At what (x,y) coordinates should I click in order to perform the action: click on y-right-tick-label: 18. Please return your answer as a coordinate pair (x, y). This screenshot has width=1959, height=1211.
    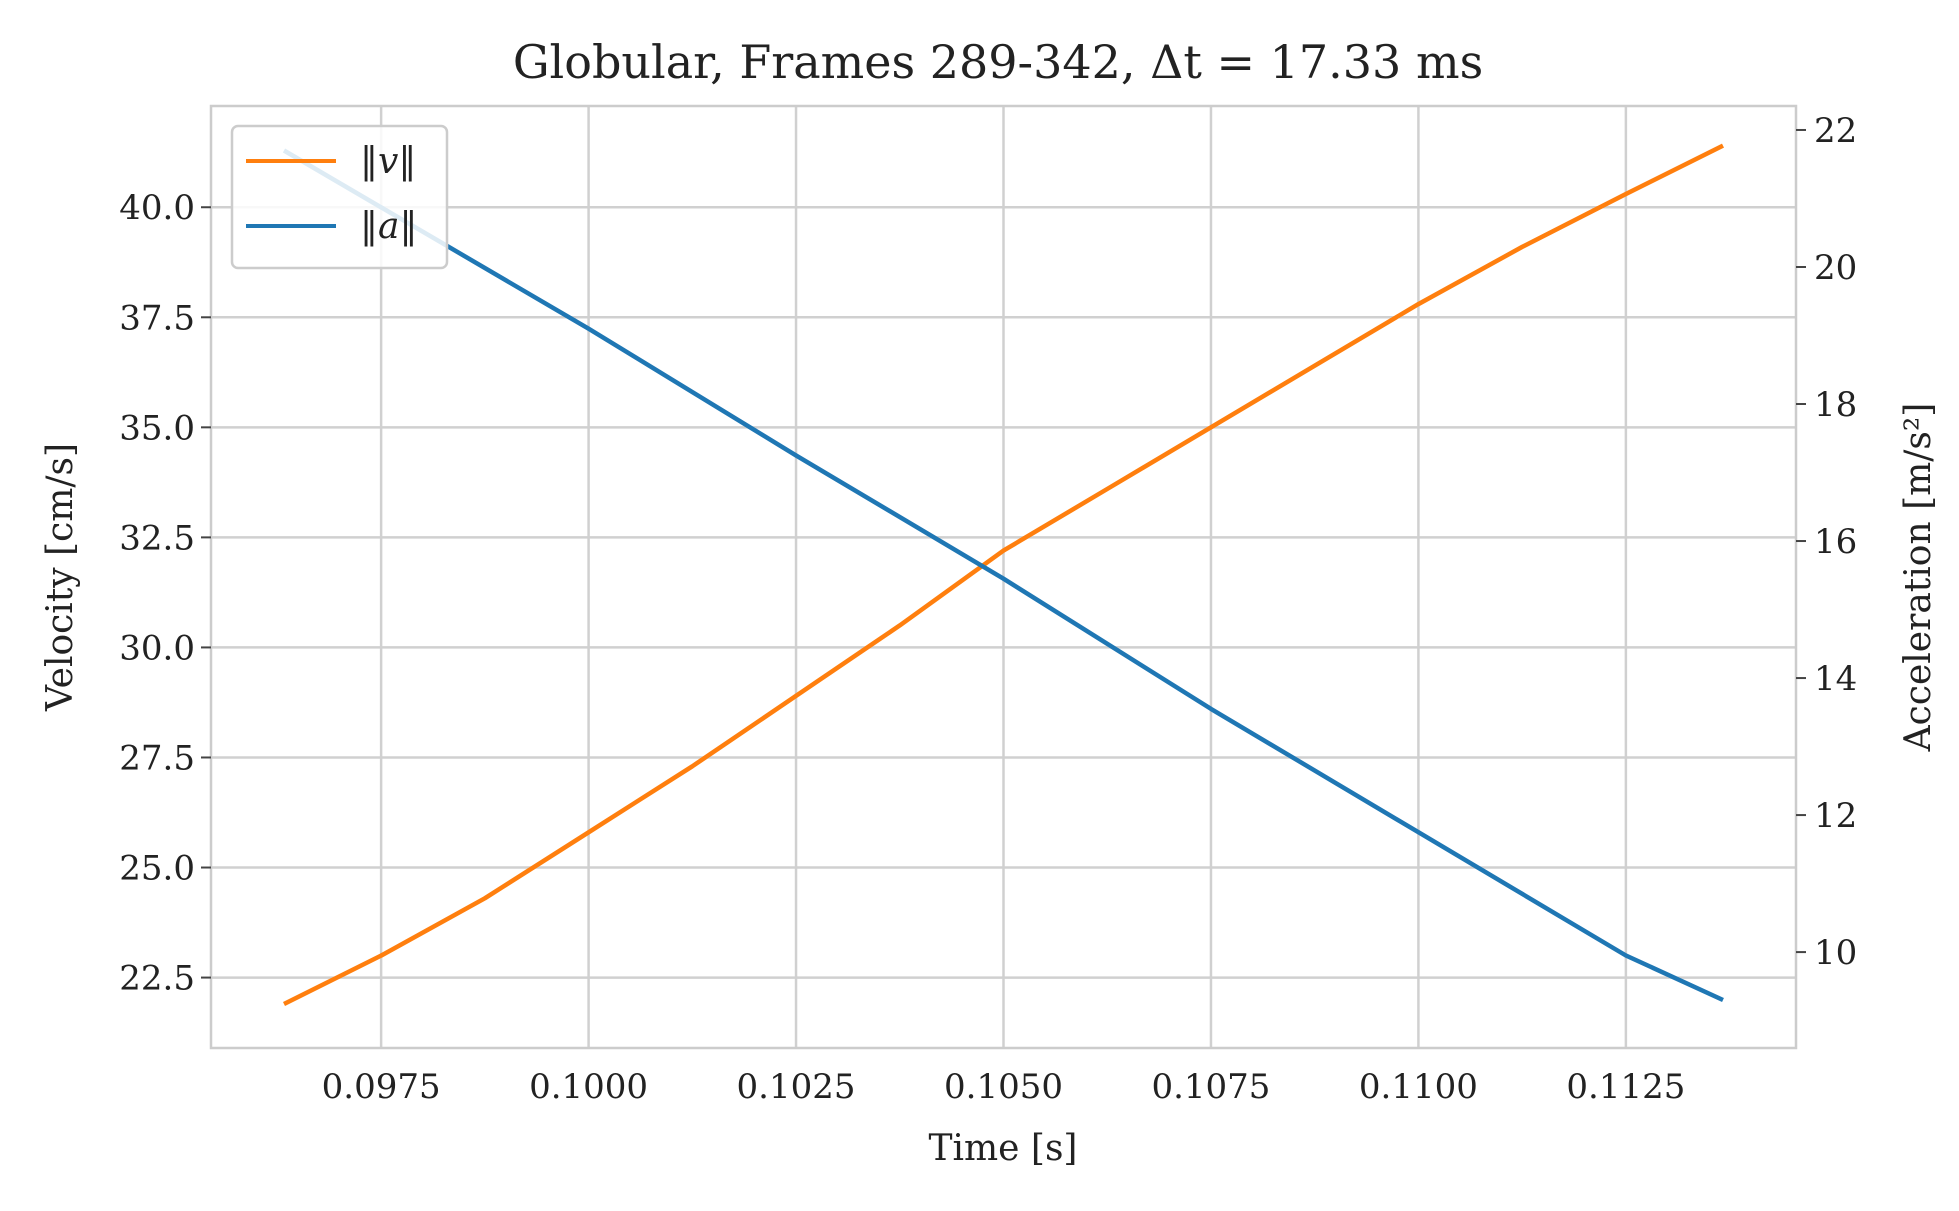
    Looking at the image, I should click on (1835, 405).